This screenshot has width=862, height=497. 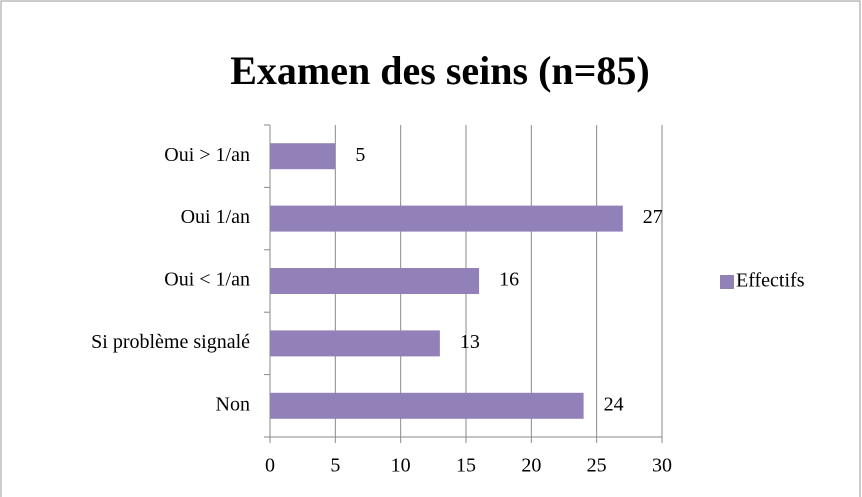 What do you see at coordinates (614, 404) in the screenshot?
I see `data-label: 24` at bounding box center [614, 404].